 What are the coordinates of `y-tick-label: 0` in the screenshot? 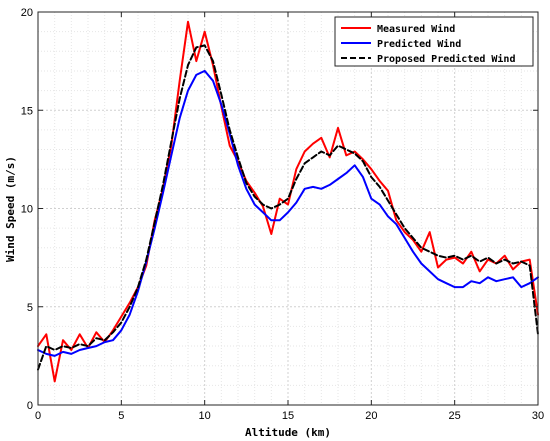 It's located at (30, 406).